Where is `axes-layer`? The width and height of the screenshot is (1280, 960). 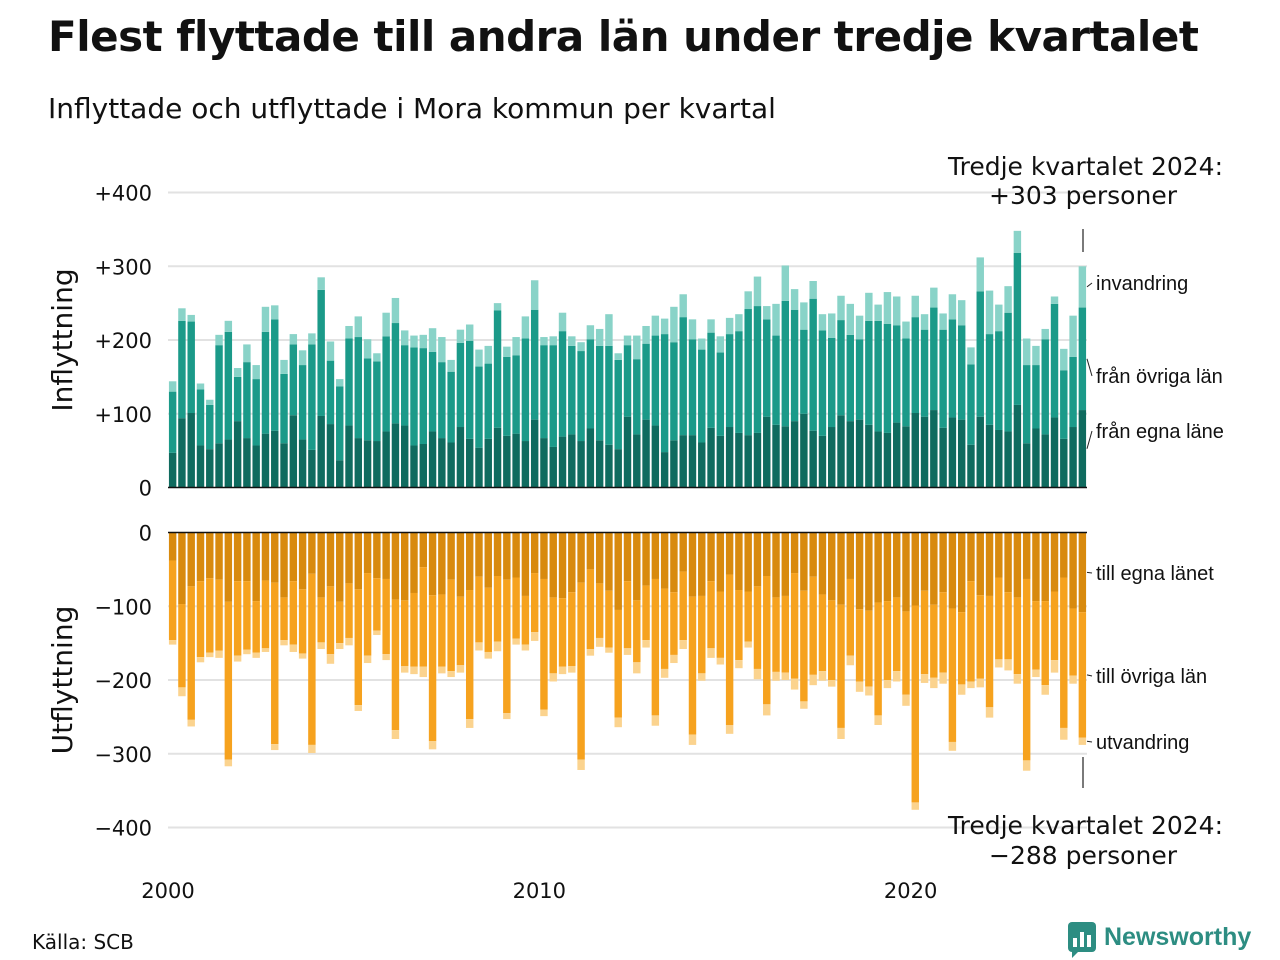
axes-layer is located at coordinates (627, 510).